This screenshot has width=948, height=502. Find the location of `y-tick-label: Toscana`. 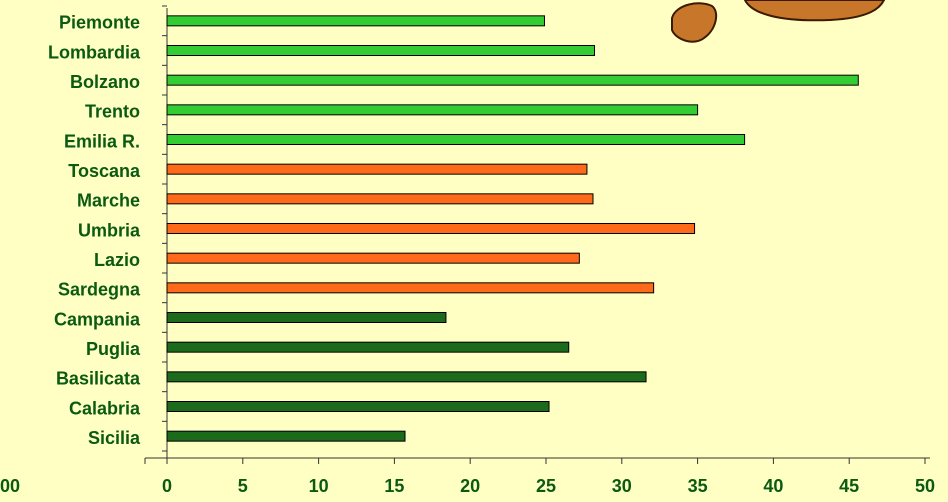

y-tick-label: Toscana is located at coordinates (104, 171).